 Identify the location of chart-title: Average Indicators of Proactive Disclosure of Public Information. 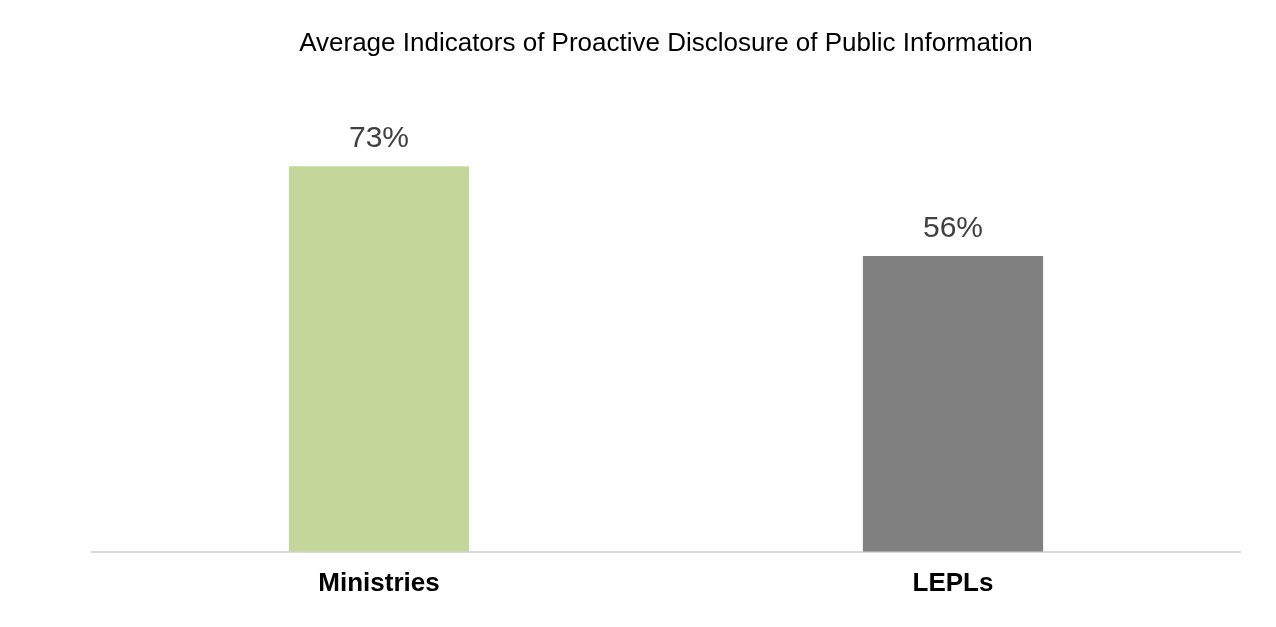
(666, 41).